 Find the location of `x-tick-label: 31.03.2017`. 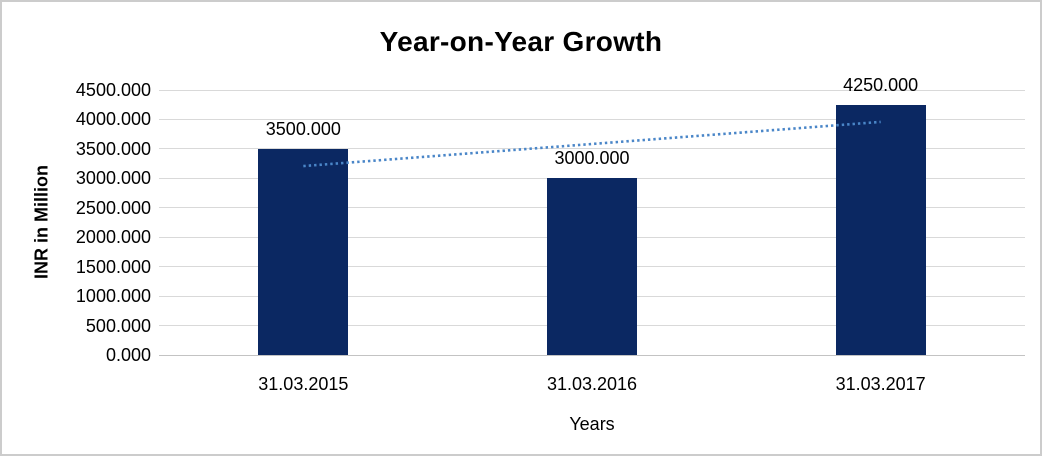

x-tick-label: 31.03.2017 is located at coordinates (880, 384).